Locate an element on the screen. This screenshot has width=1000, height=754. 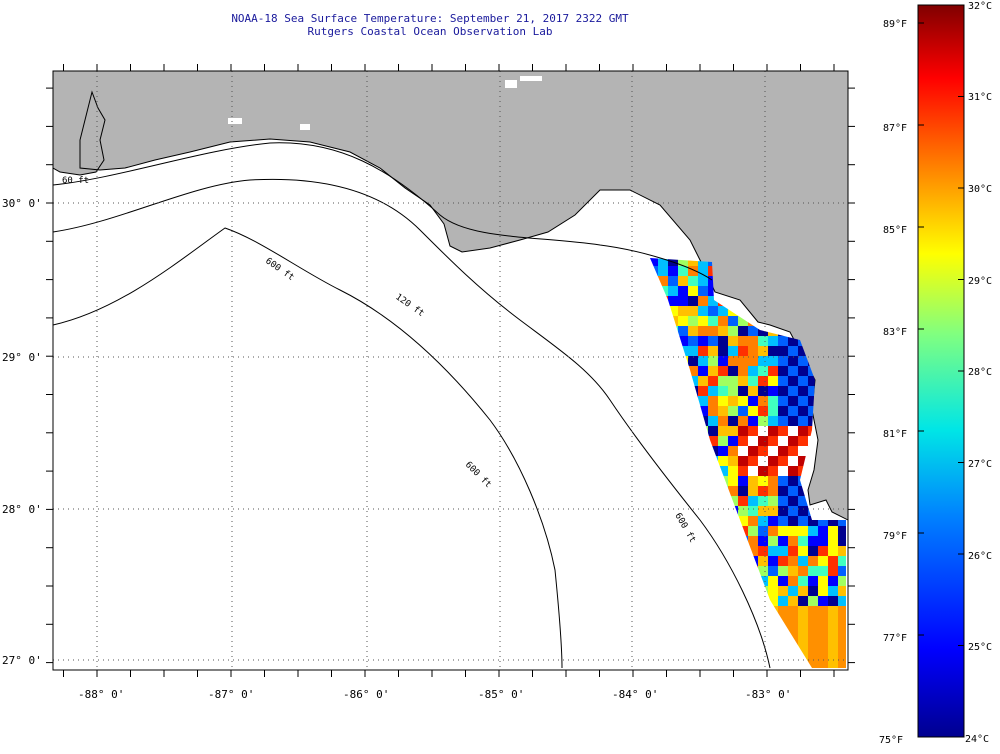
map-subtitle: Rutgers Coastal Ocean Observation Lab is located at coordinates (430, 31).